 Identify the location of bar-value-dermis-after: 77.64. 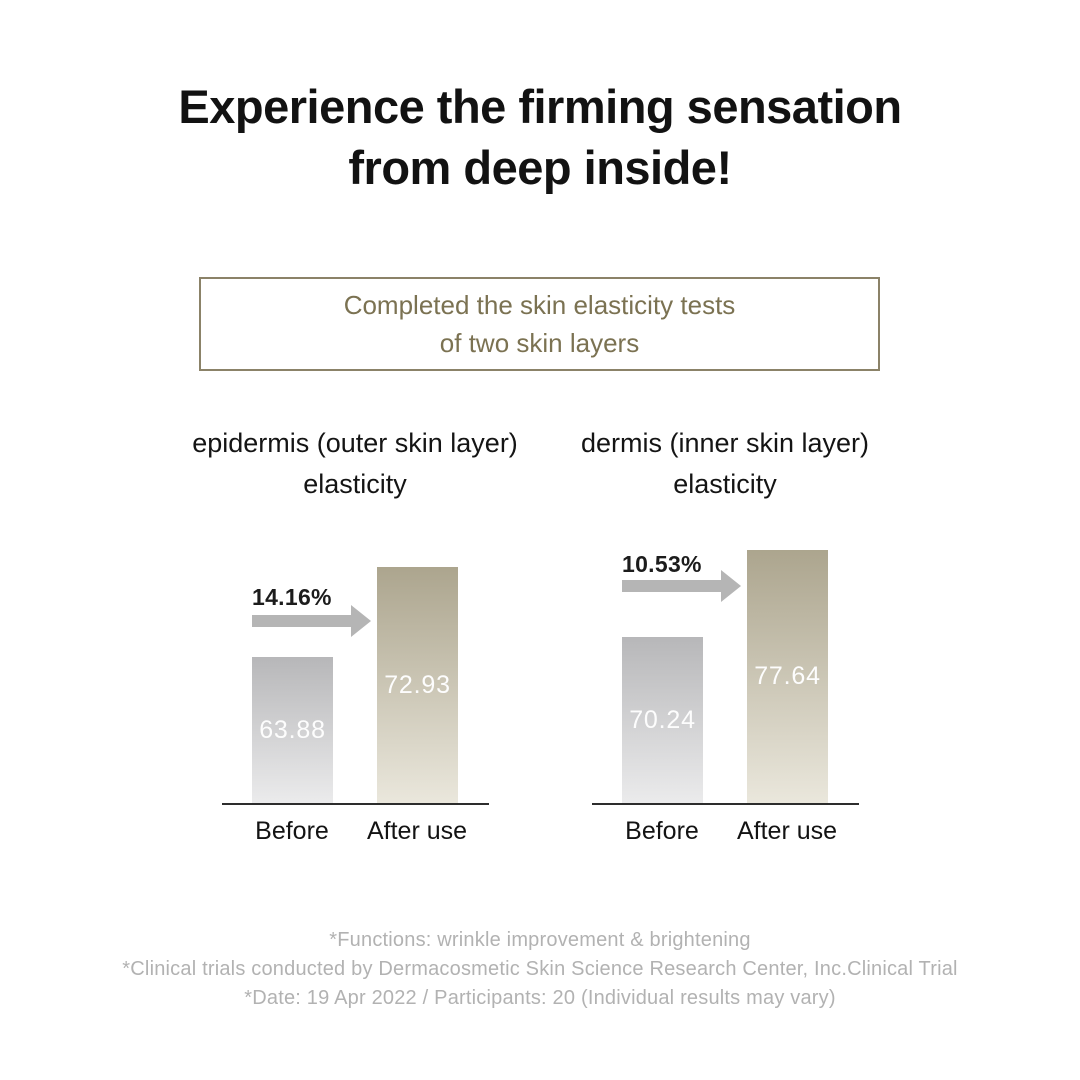
(787, 676).